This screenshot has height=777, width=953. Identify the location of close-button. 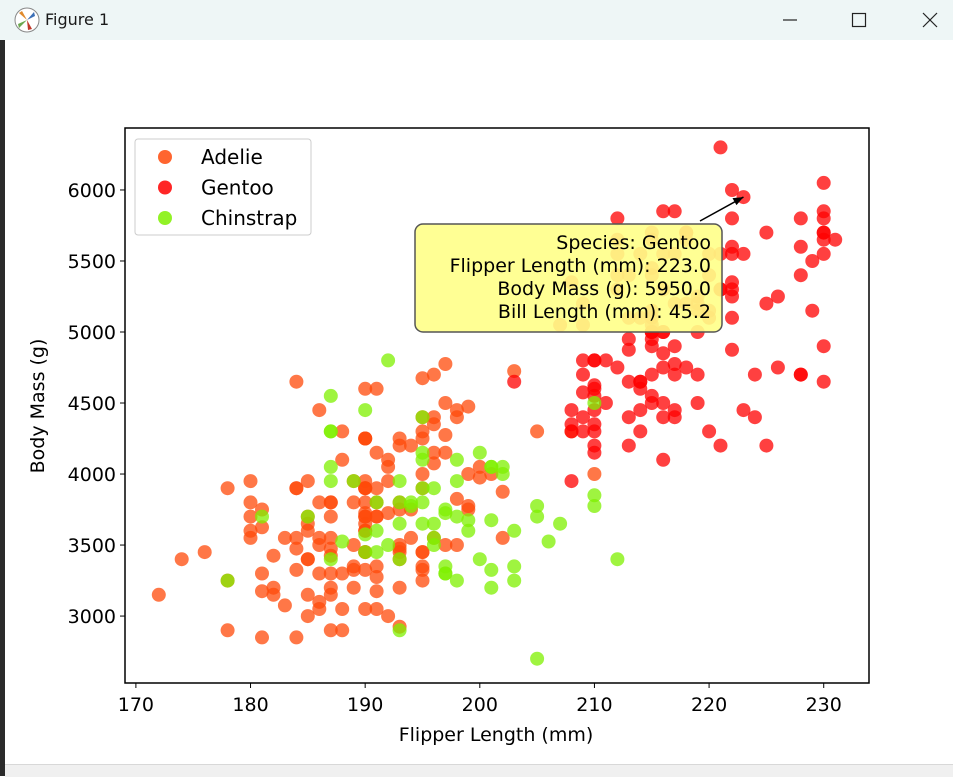
(930, 20).